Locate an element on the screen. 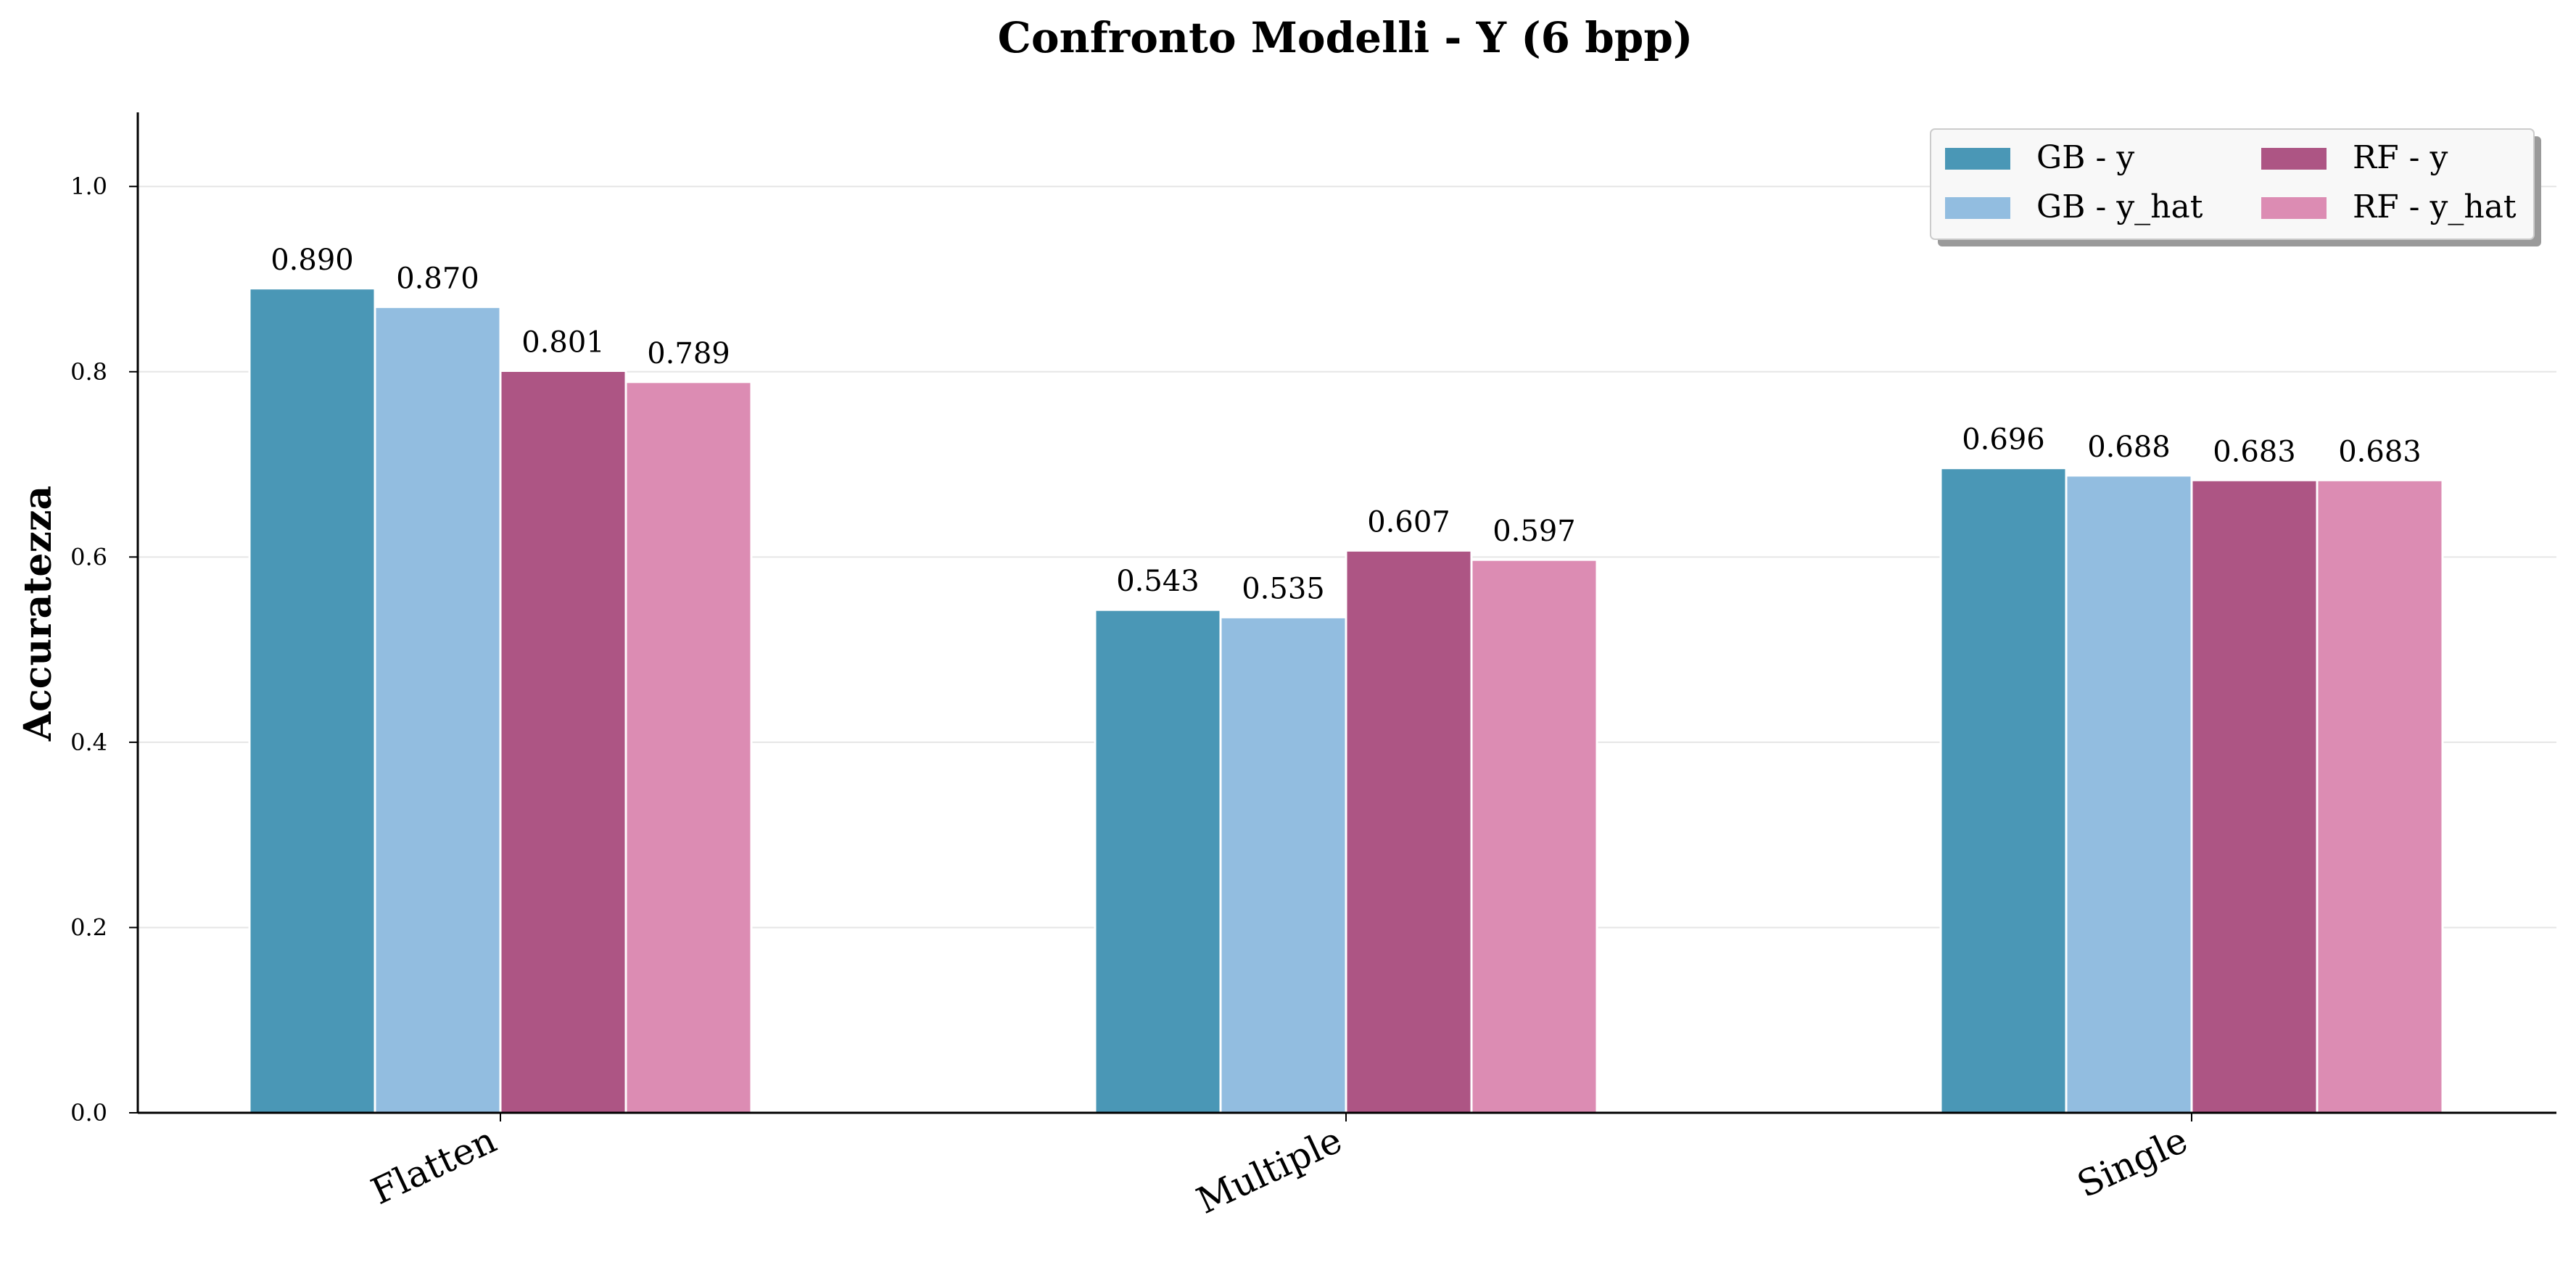 The image size is (2576, 1273). y-tick-label: 0.0 is located at coordinates (88, 1113).